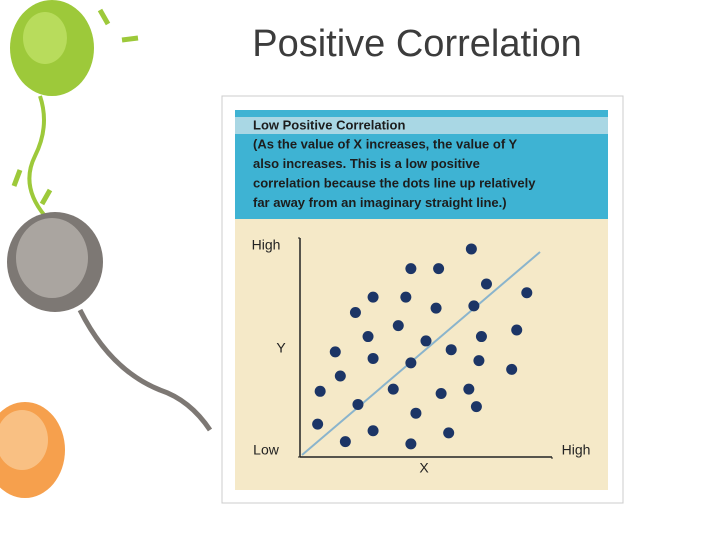 The width and height of the screenshot is (720, 540). What do you see at coordinates (576, 450) in the screenshot?
I see `x-tick-label: High` at bounding box center [576, 450].